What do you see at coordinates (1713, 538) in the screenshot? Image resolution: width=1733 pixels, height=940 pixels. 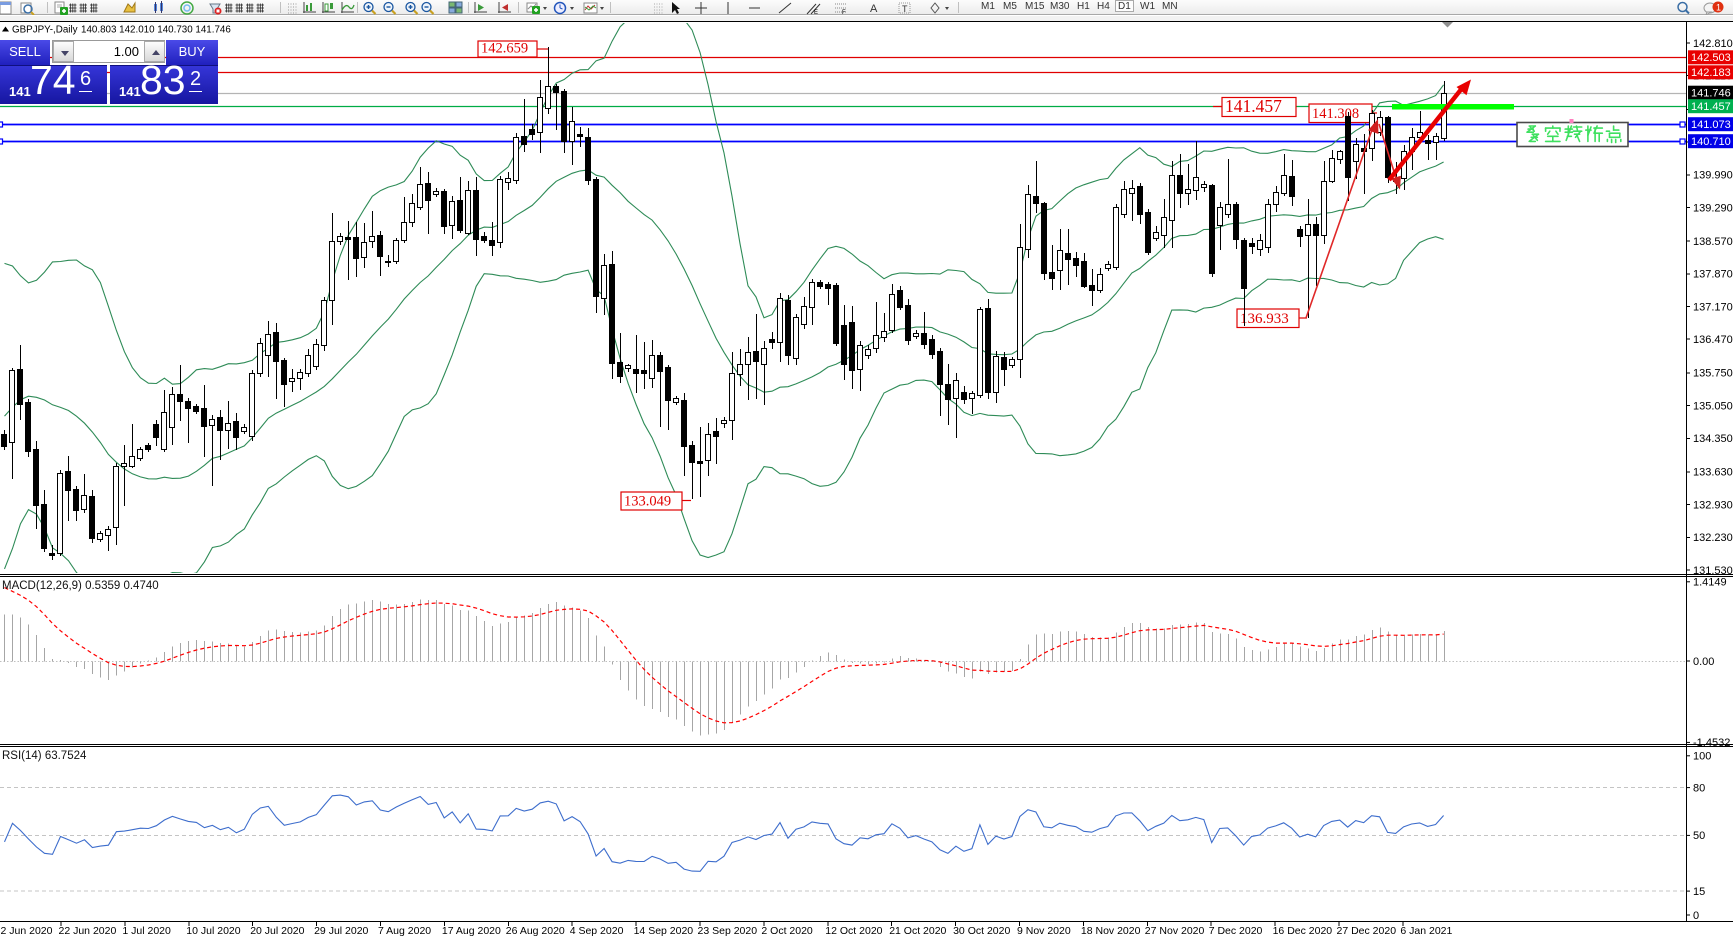 I see `svg-text: 132.230` at bounding box center [1713, 538].